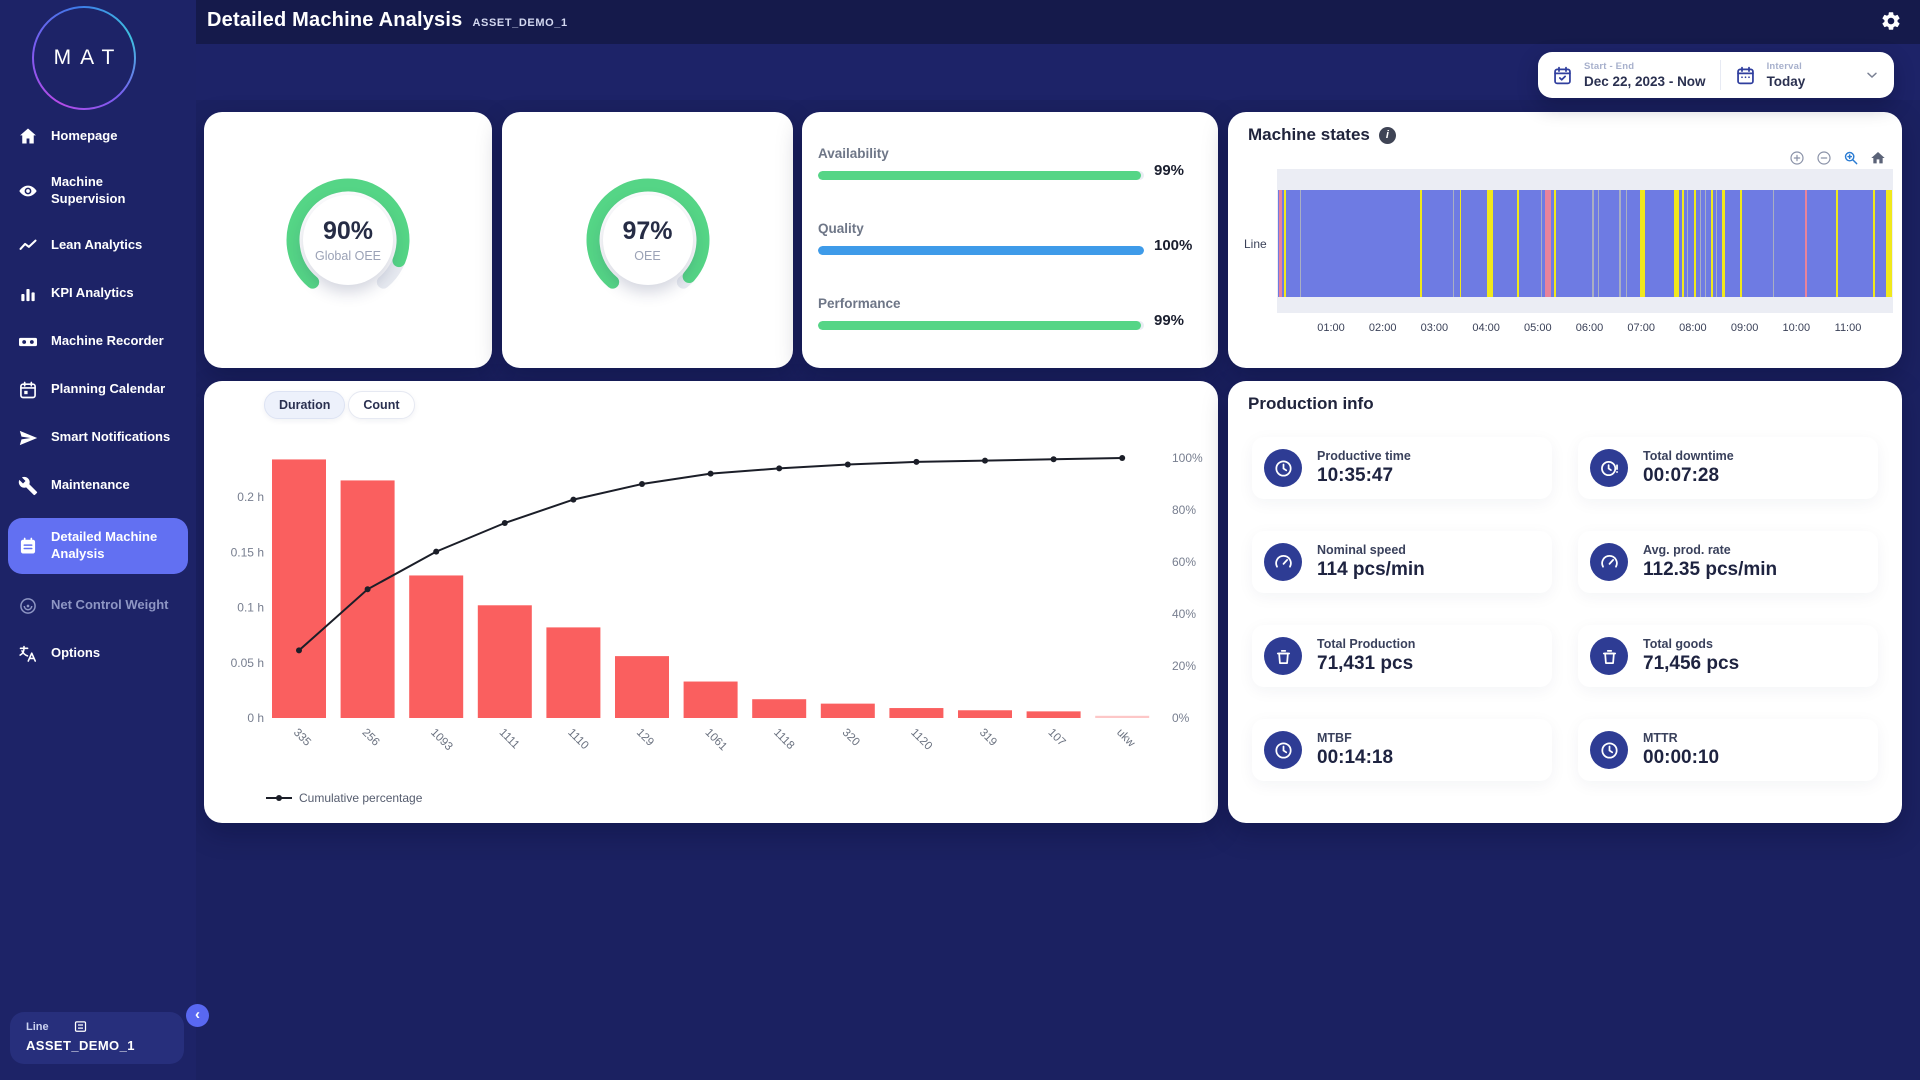  I want to click on sidebar-item-kpi-analytics: KPI Analytics, so click(98, 294).